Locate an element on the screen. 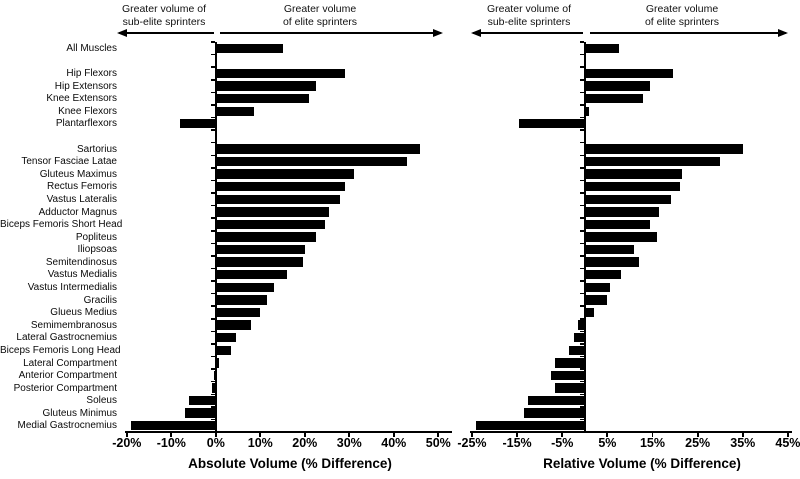  x-axis-tick-label: 35% is located at coordinates (743, 443).